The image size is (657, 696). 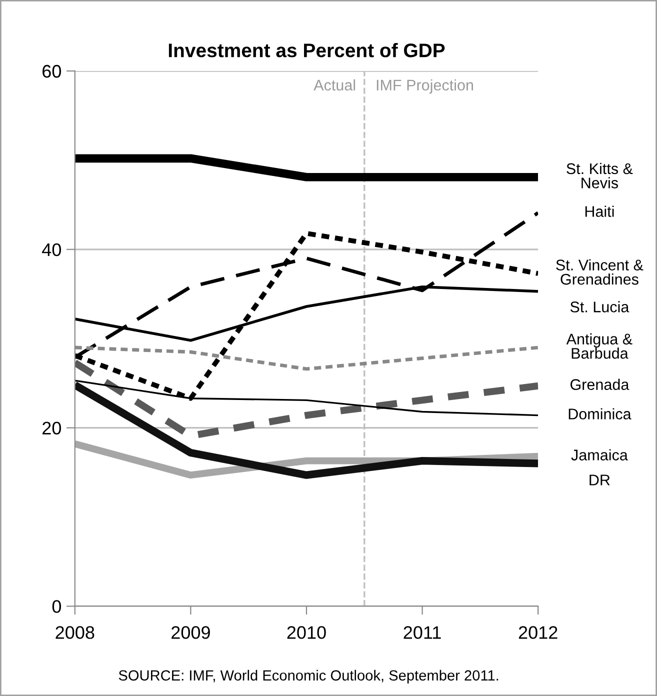 I want to click on y-tick-label: 20, so click(x=51, y=428).